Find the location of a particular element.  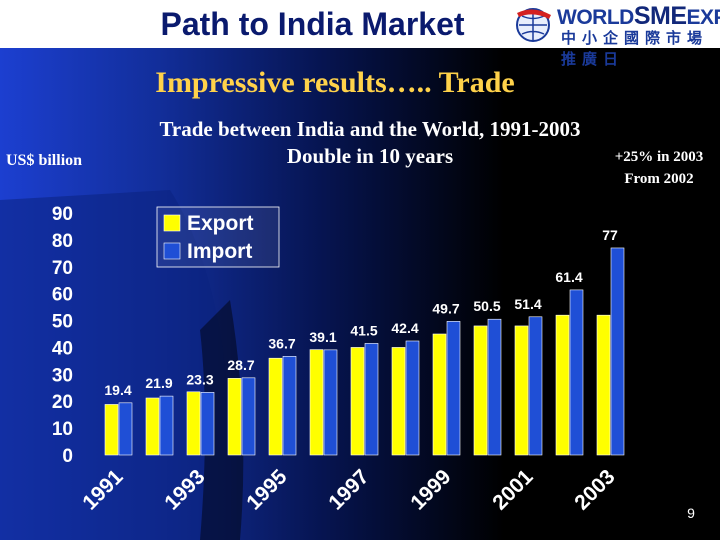

slide-subtitle: Impressive results….. Trade is located at coordinates (335, 82).